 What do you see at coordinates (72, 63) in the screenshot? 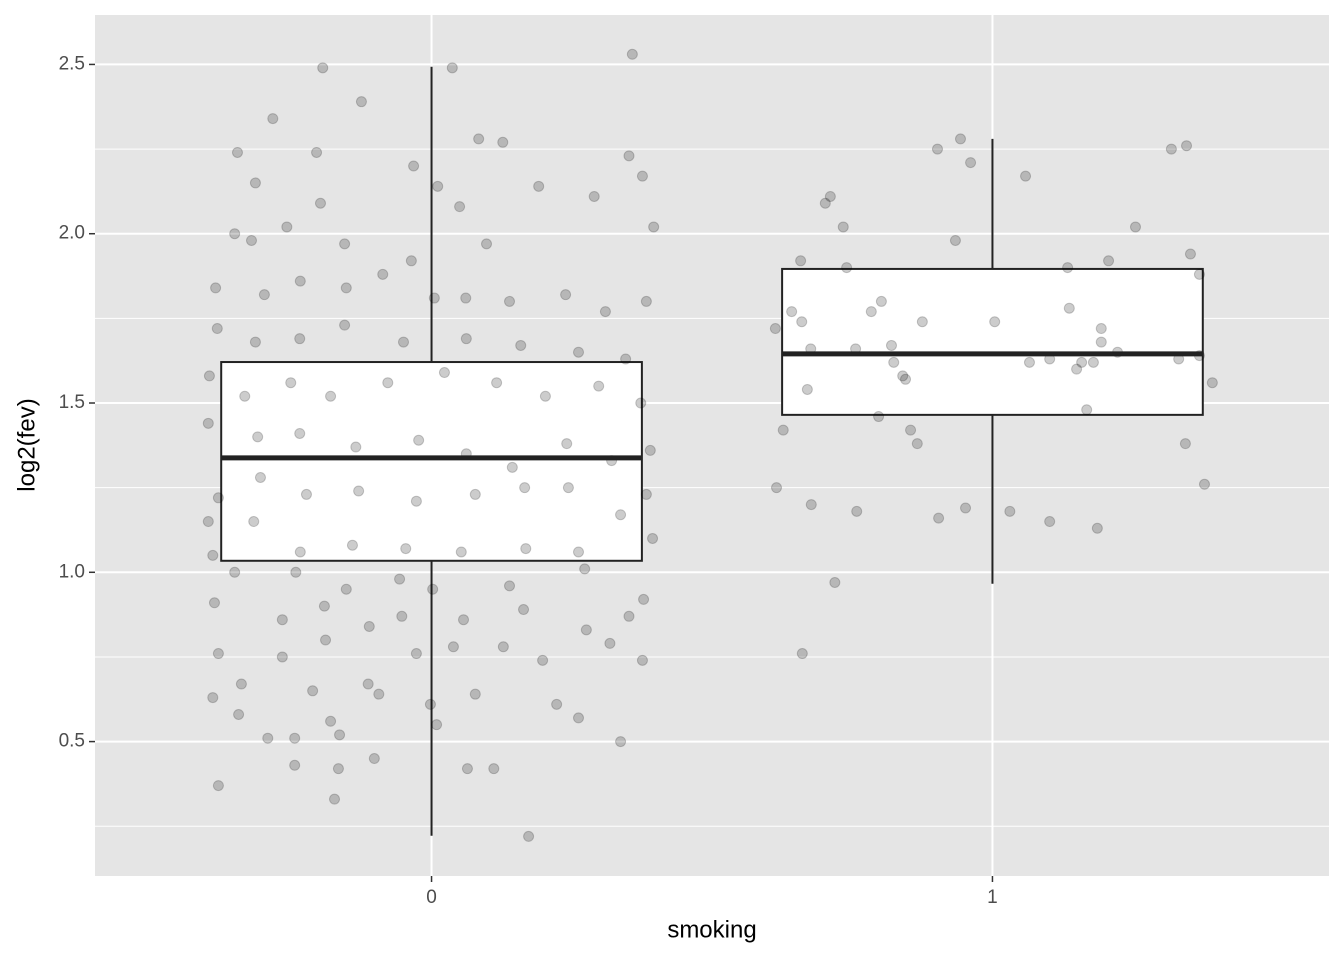
I see `y-tick-label: 2.5` at bounding box center [72, 63].